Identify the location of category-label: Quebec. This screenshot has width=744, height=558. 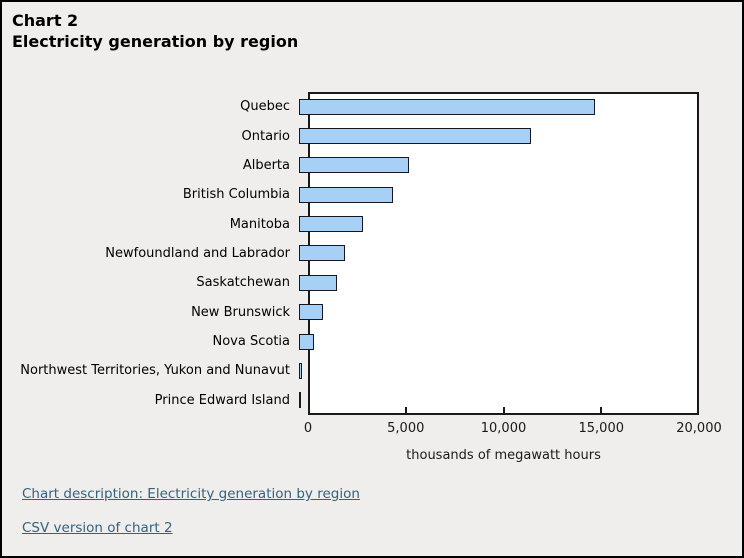
(265, 107).